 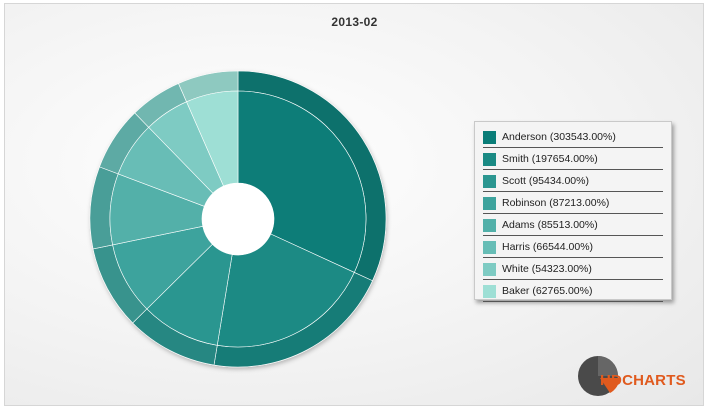 I want to click on legend-label: White (54323.00%), so click(x=547, y=269).